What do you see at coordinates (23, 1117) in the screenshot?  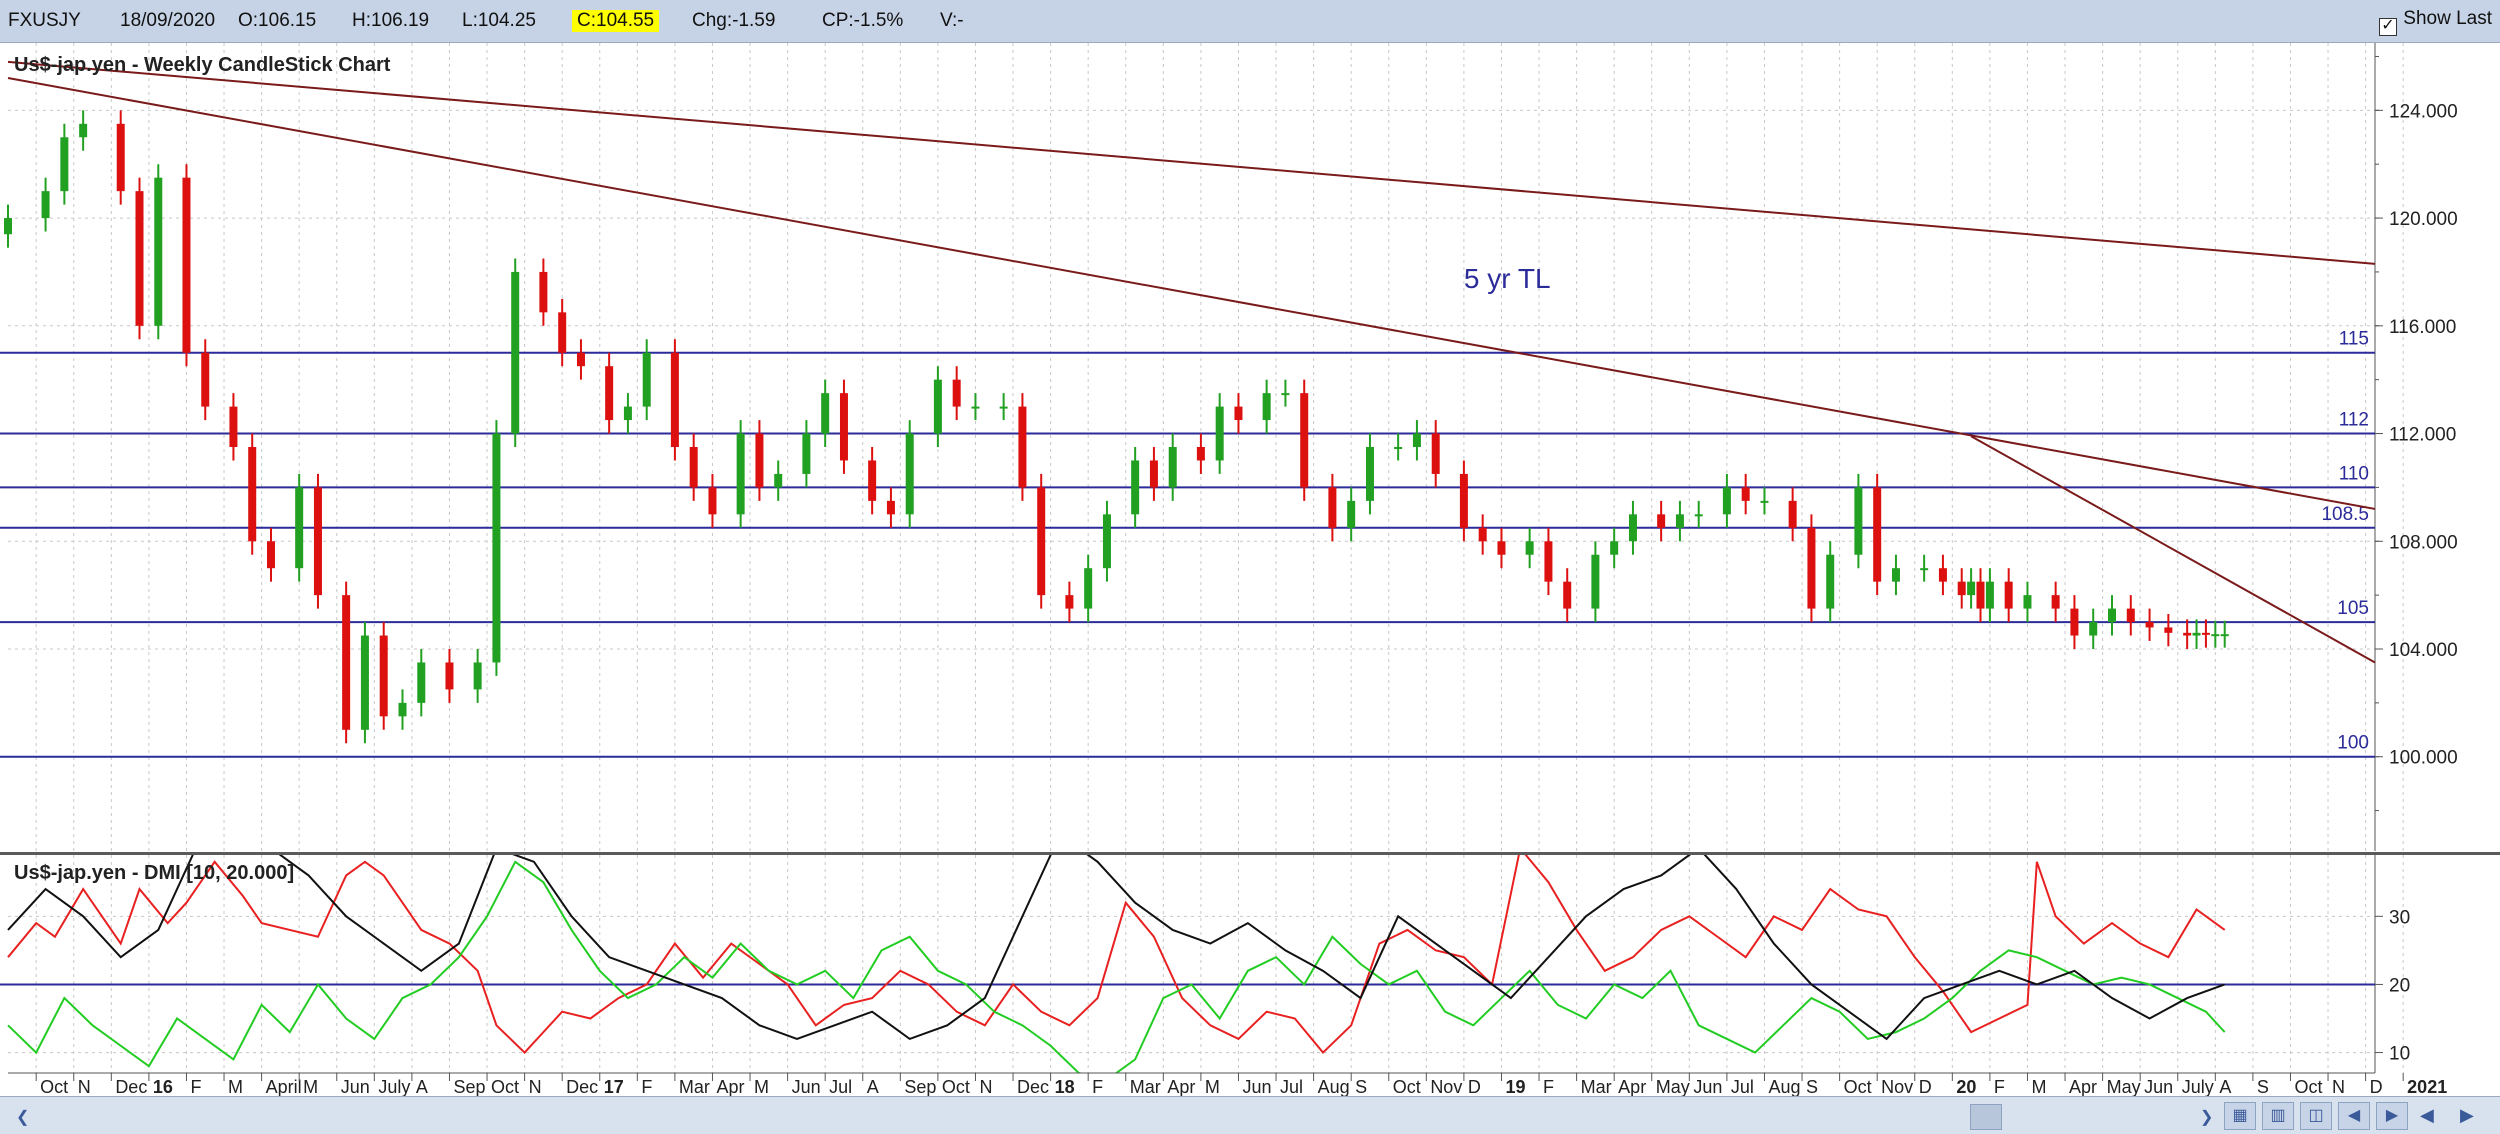 I see `scroll-left-icon: ❮` at bounding box center [23, 1117].